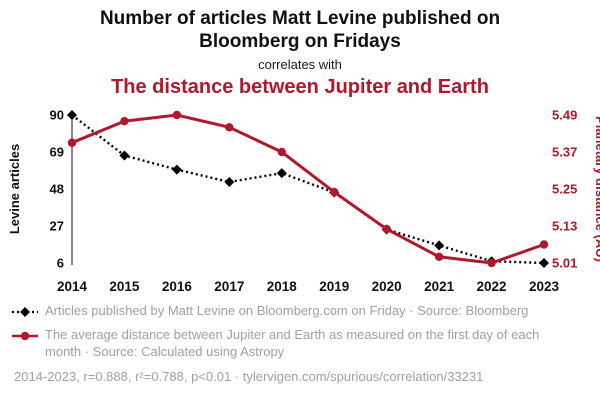 The height and width of the screenshot is (414, 600). What do you see at coordinates (124, 286) in the screenshot?
I see `x-axis-tick-label: 2015` at bounding box center [124, 286].